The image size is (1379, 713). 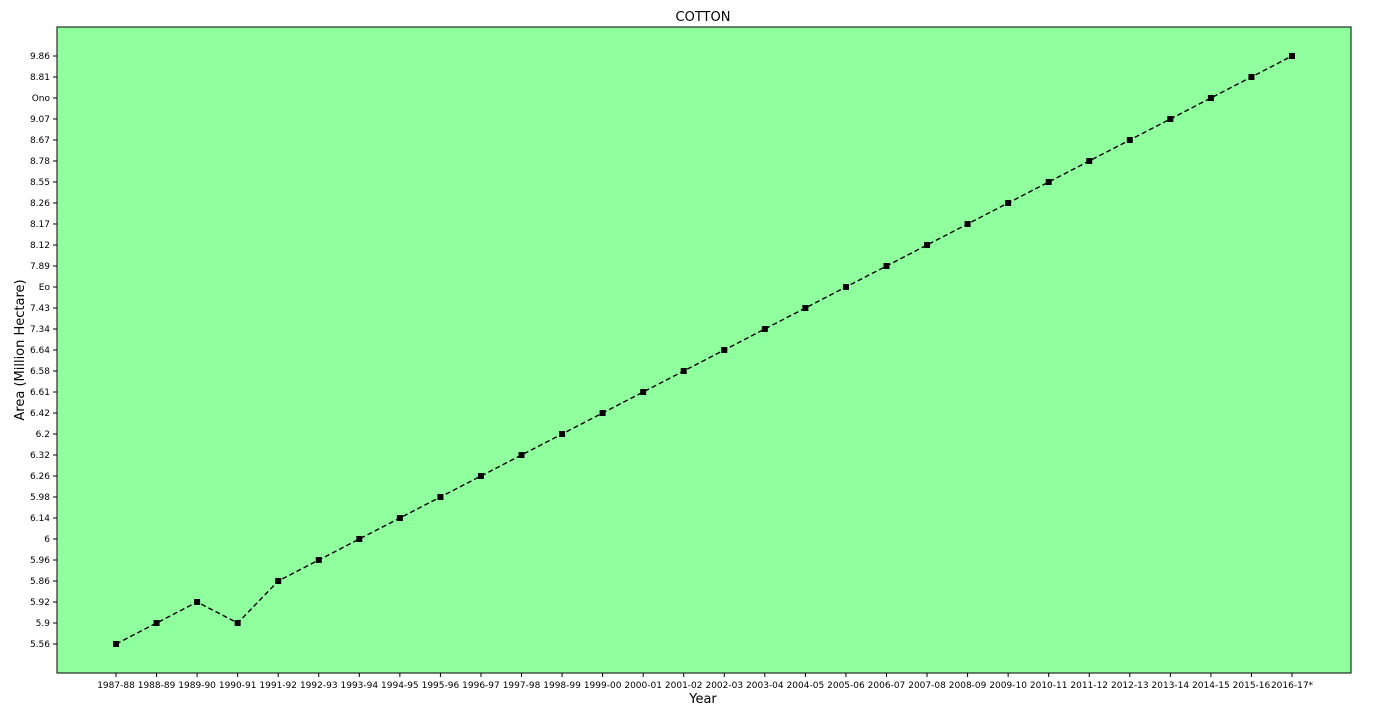 What do you see at coordinates (40, 246) in the screenshot?
I see `y-tick-label: 8.12` at bounding box center [40, 246].